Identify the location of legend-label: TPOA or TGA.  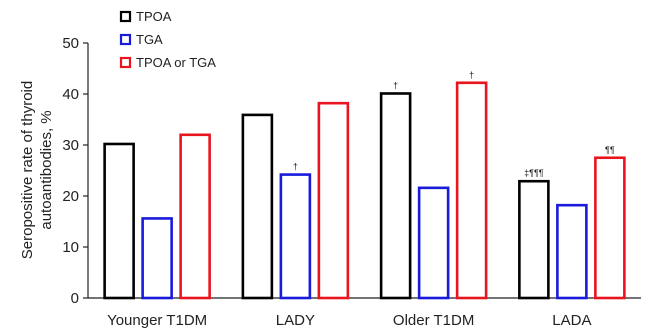
(176, 62).